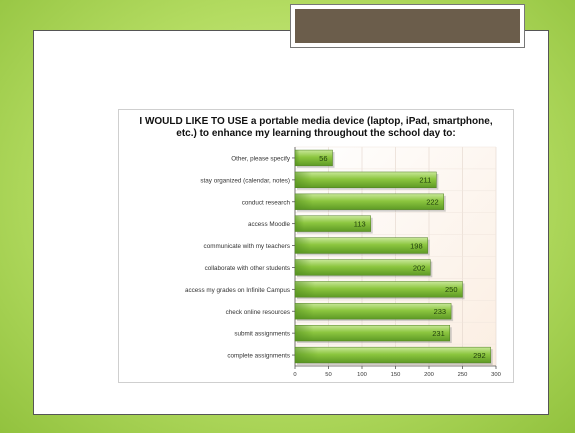  Describe the element at coordinates (451, 289) in the screenshot. I see `data-label: 250` at that location.